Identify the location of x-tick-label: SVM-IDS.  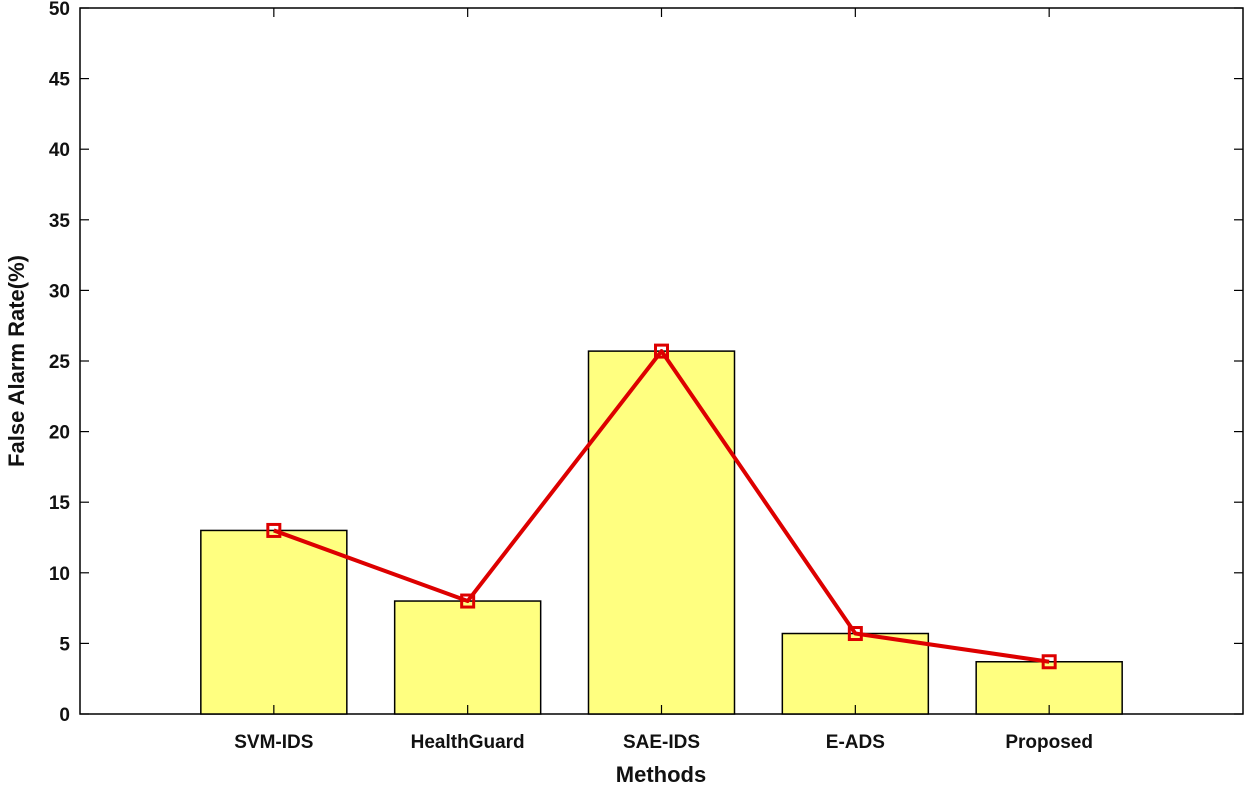
(273, 742).